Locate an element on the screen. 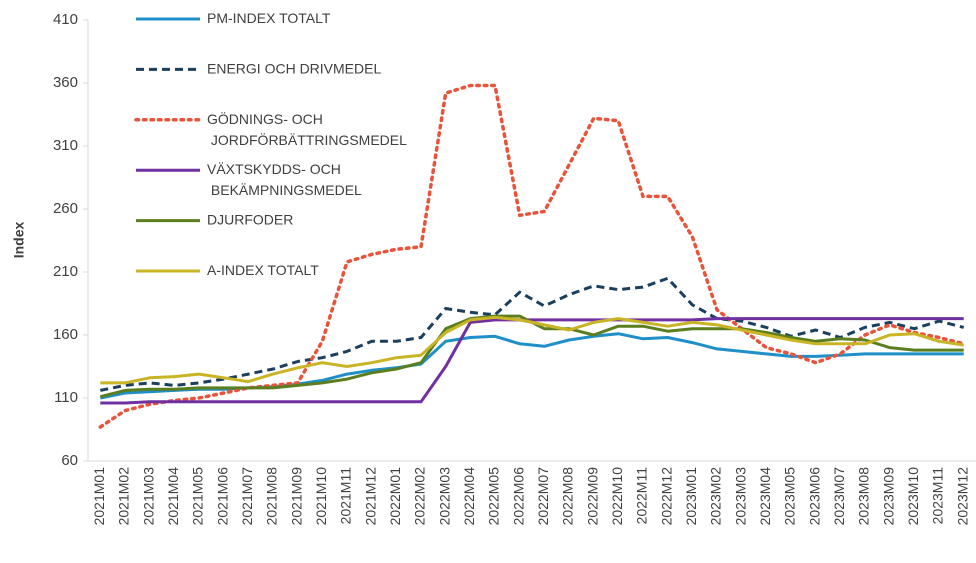 The image size is (976, 563). y-tick-label: 210 is located at coordinates (65, 271).